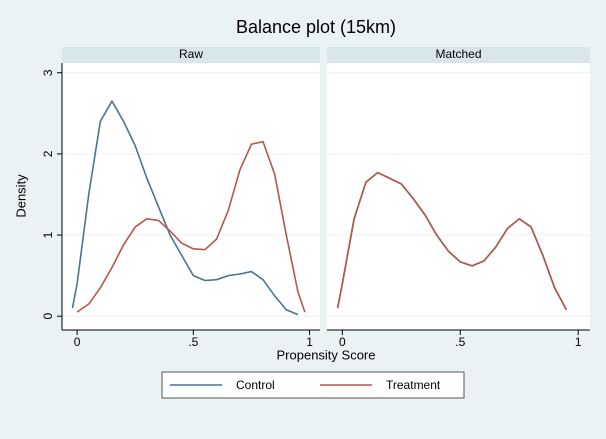 Image resolution: width=606 pixels, height=439 pixels. I want to click on panel-title: Raw, so click(191, 54).